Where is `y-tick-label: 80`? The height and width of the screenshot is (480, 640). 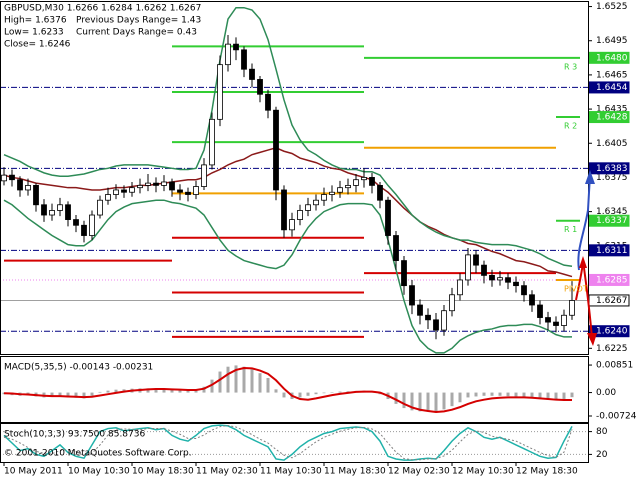 y-tick-label: 80 is located at coordinates (602, 432).